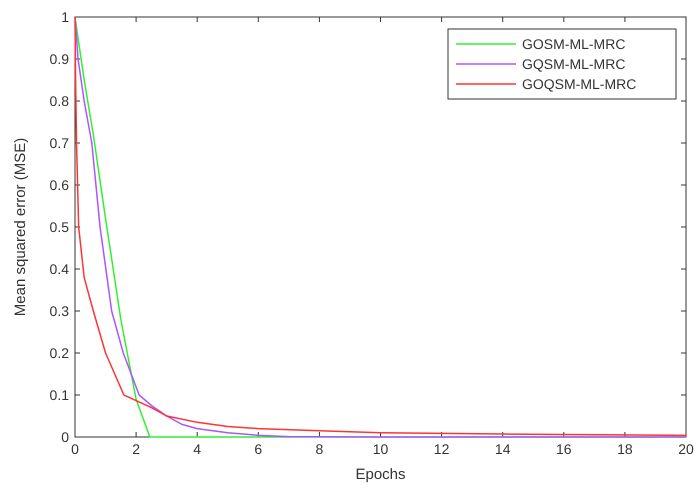 The image size is (697, 491). What do you see at coordinates (60, 311) in the screenshot?
I see `y-tick-label: 0.3` at bounding box center [60, 311].